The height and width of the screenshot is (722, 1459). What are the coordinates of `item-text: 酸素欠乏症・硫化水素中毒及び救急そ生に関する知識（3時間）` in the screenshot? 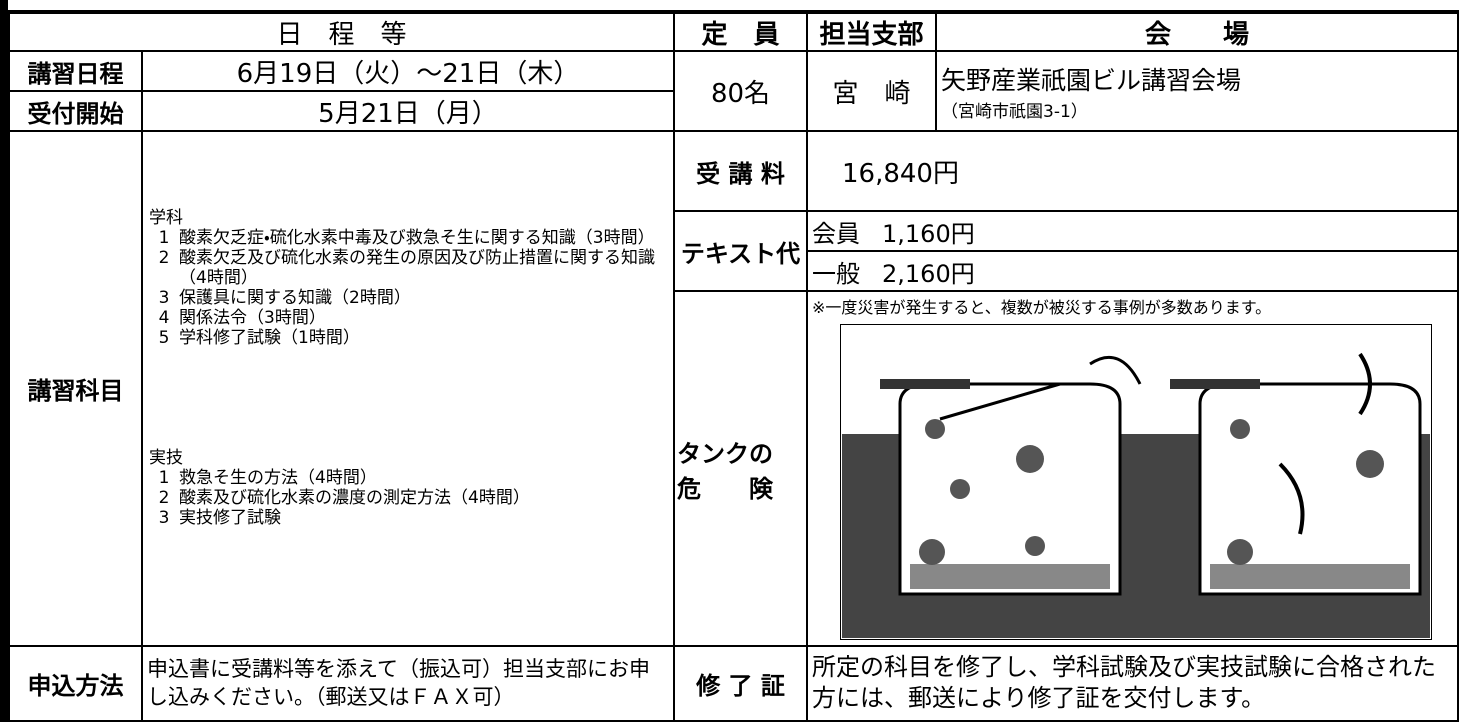 It's located at (417, 238).